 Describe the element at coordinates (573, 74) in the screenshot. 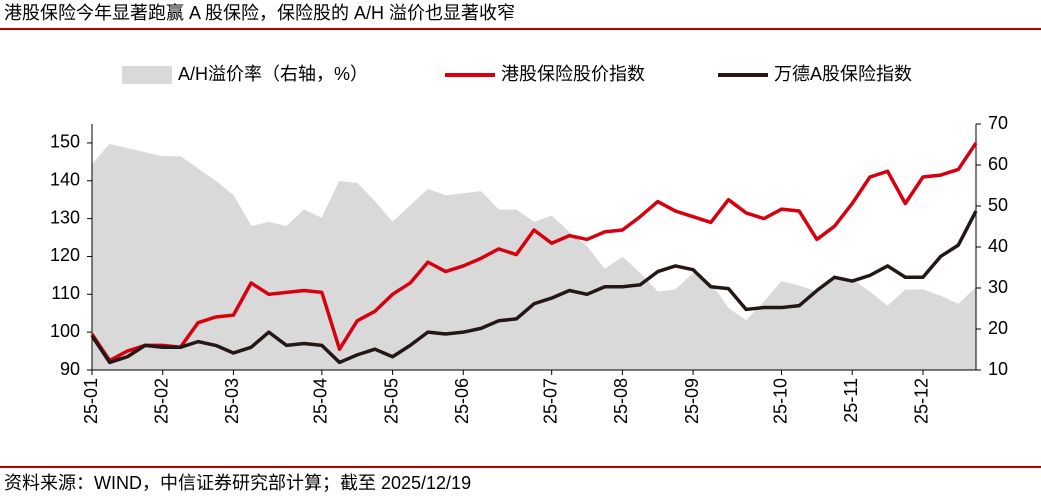

I see `legend-label: 港股保险股价指数` at that location.